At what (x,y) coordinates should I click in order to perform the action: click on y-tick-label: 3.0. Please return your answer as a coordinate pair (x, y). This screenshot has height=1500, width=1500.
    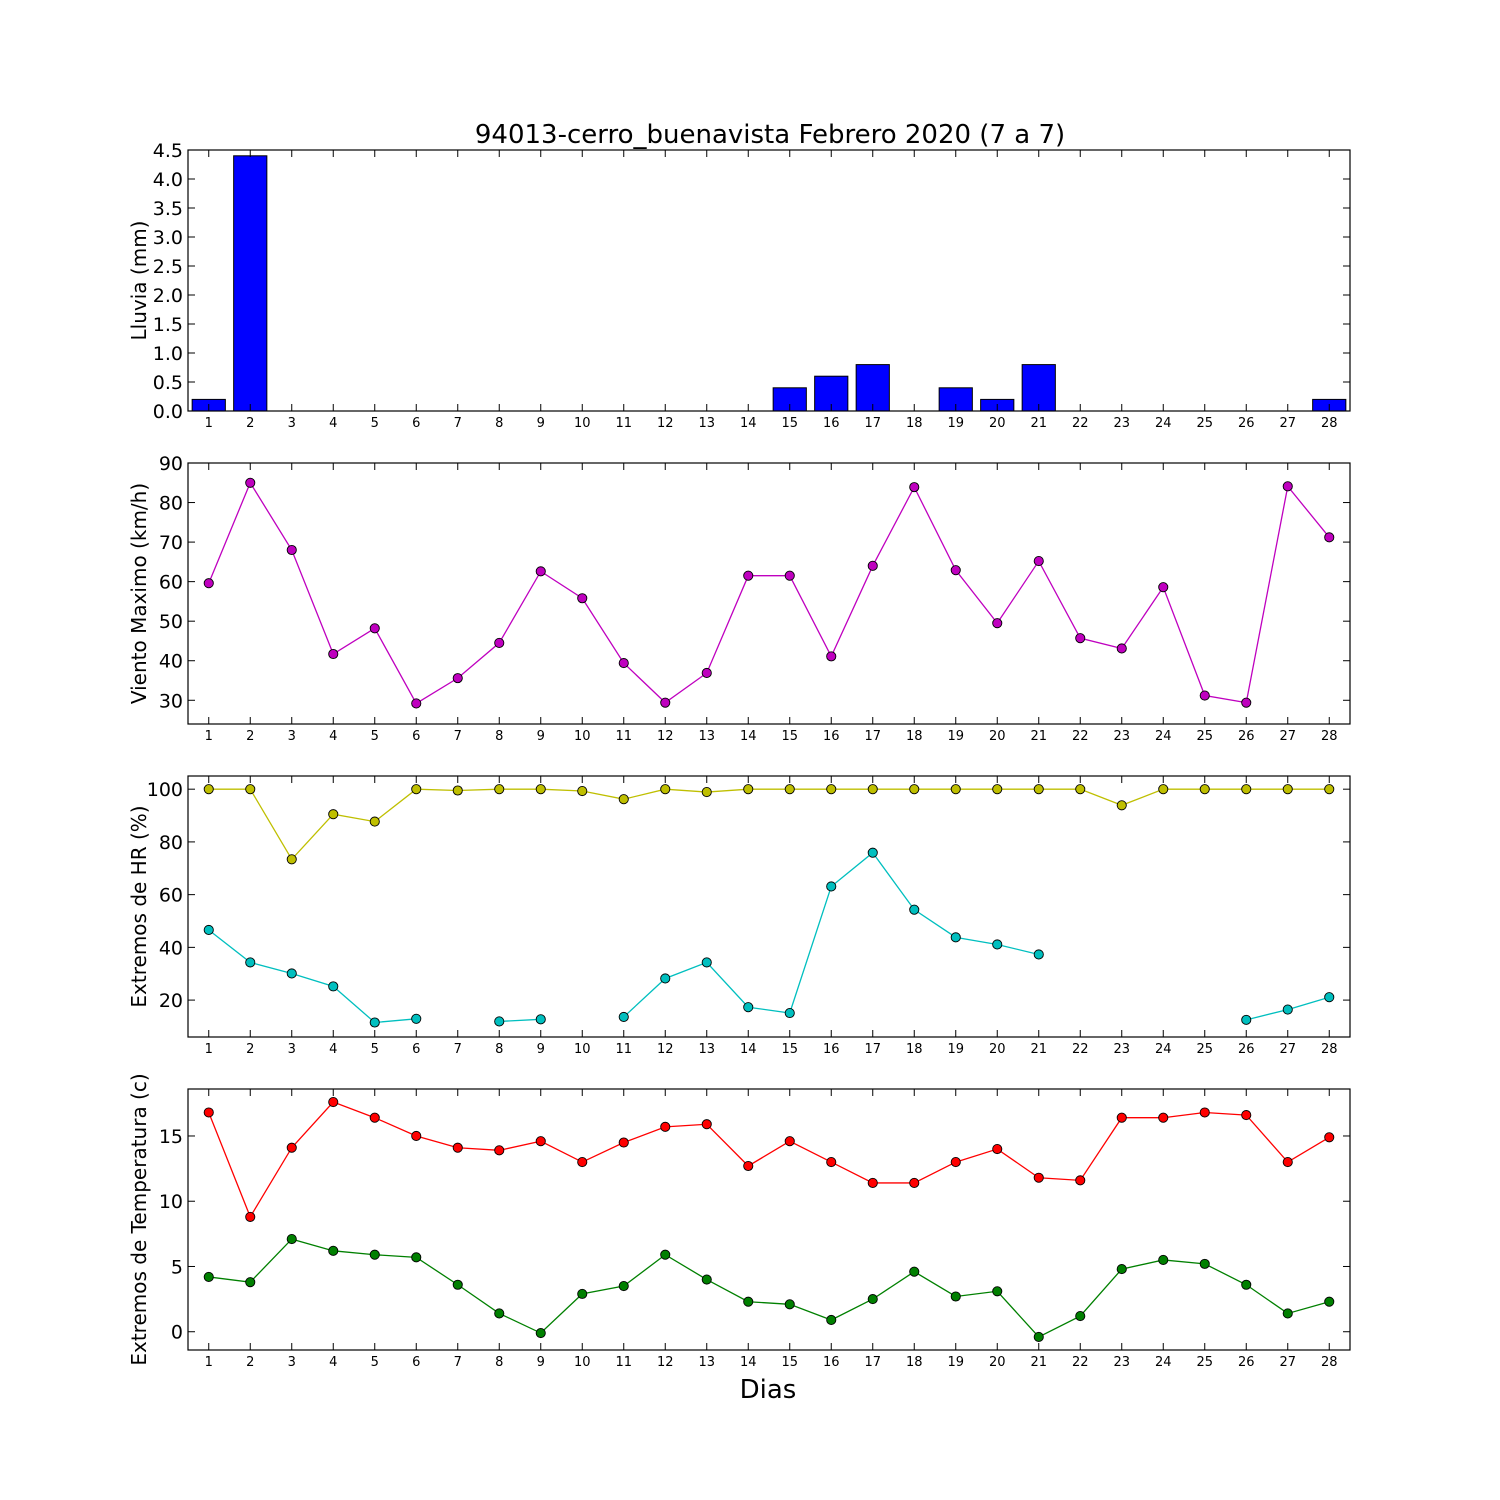
    Looking at the image, I should click on (168, 238).